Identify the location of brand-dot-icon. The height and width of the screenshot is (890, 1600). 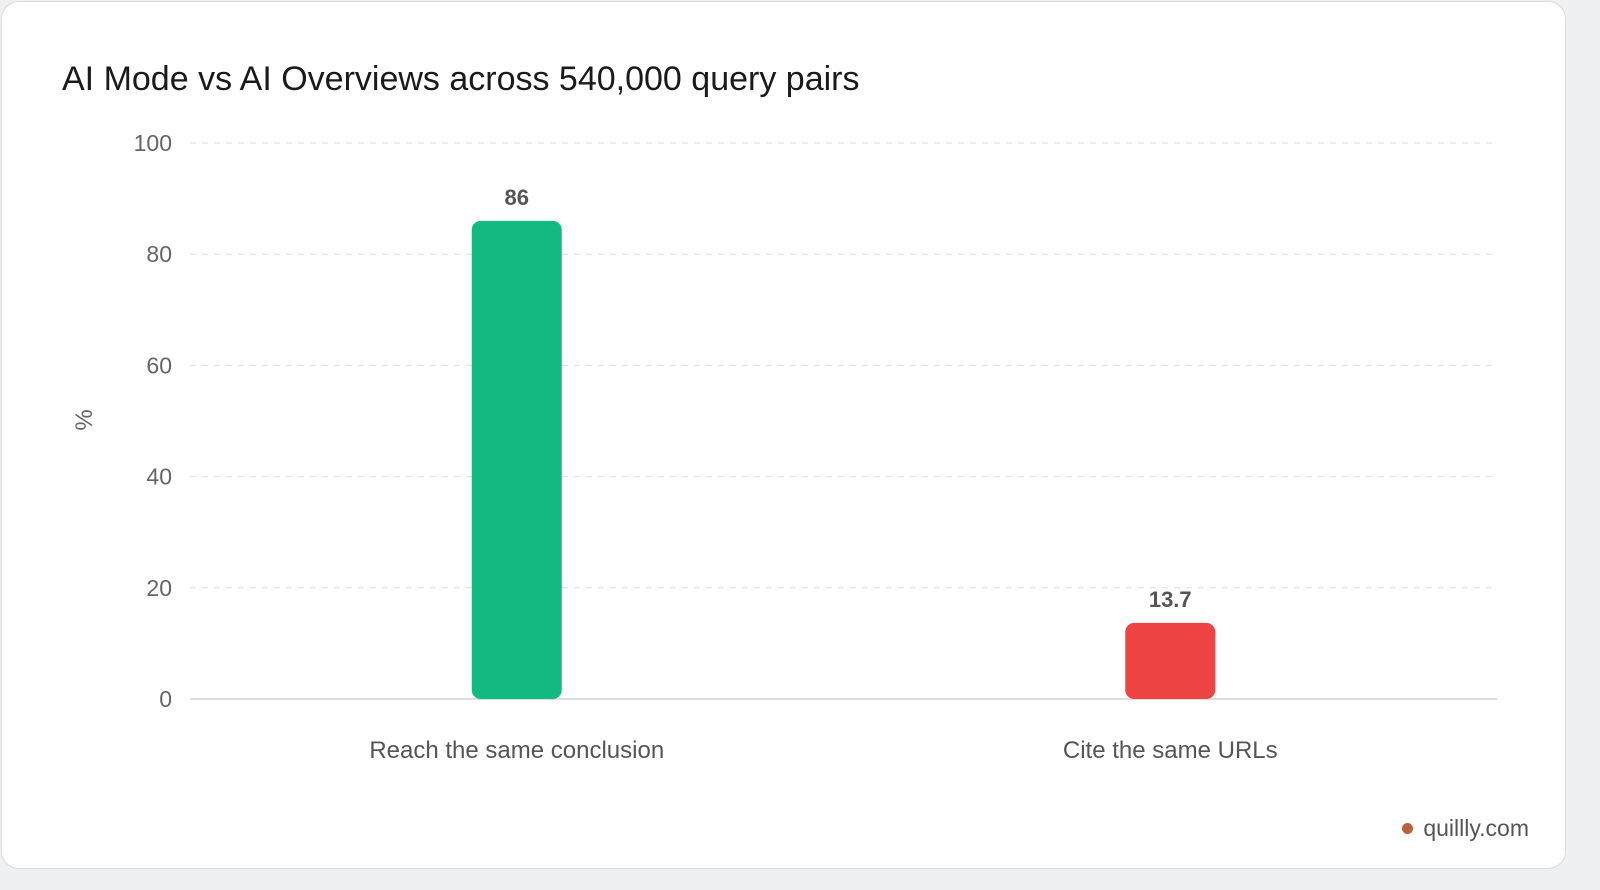
(1408, 828).